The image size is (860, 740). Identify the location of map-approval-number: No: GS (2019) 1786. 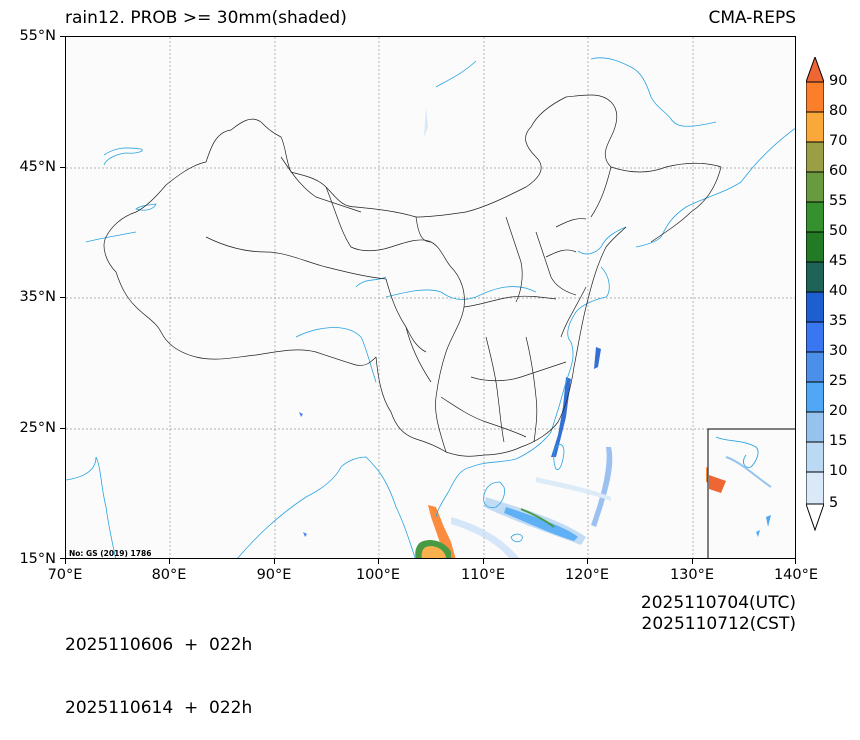
(110, 553).